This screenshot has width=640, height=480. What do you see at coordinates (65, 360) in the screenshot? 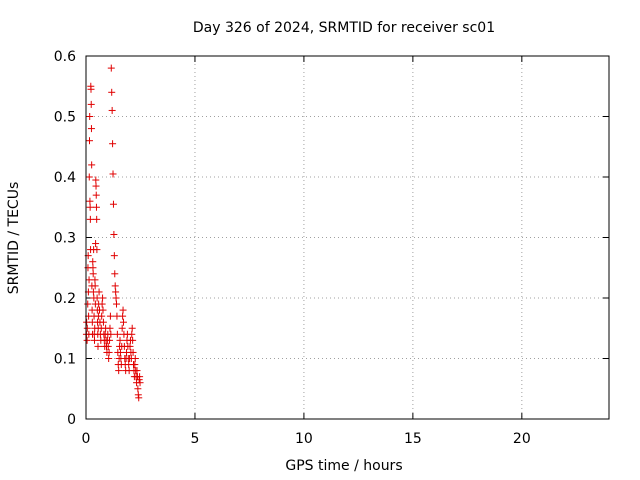
I see `y-tick-label: 0.1` at bounding box center [65, 360].